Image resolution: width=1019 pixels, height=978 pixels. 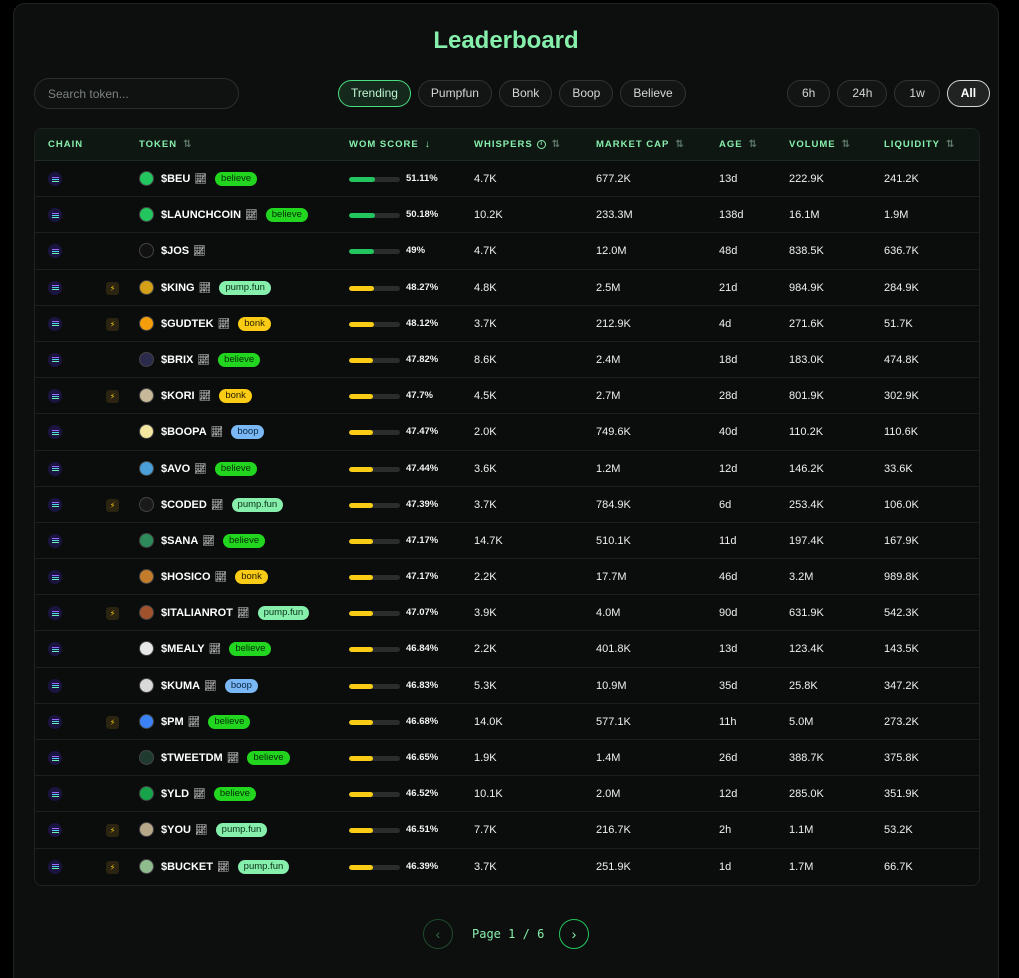 What do you see at coordinates (176, 179) in the screenshot?
I see `token-name: $BEU` at bounding box center [176, 179].